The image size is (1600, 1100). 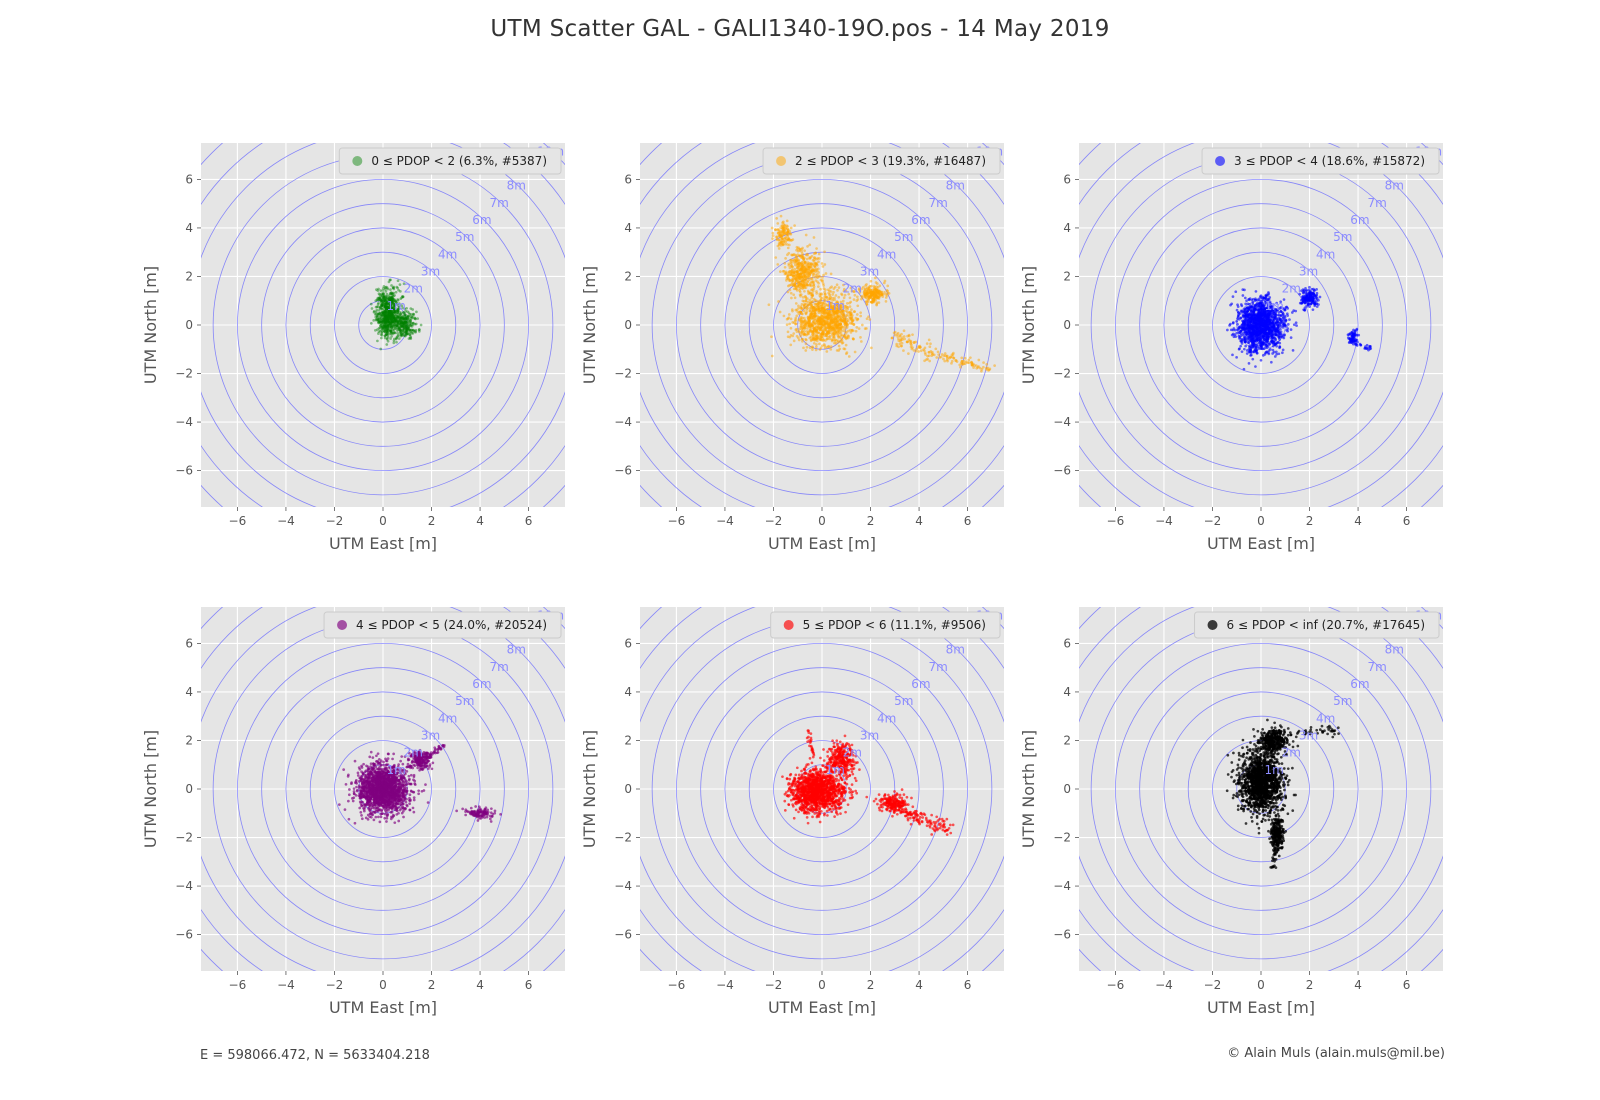 What do you see at coordinates (1308, 272) in the screenshot?
I see `distance-circle-label: 3m` at bounding box center [1308, 272].